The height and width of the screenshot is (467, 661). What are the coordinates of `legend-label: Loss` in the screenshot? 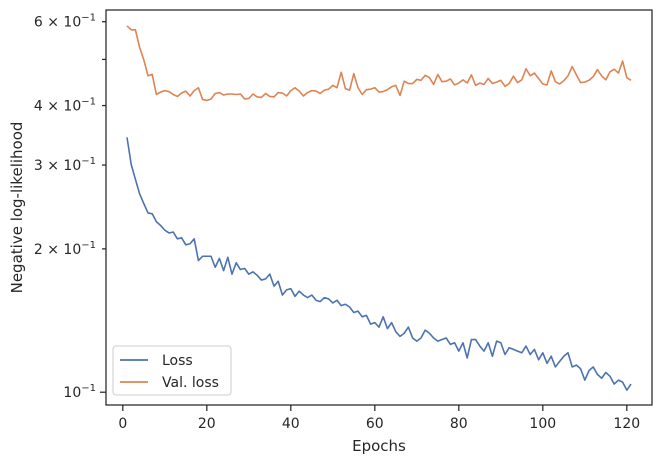 It's located at (177, 361).